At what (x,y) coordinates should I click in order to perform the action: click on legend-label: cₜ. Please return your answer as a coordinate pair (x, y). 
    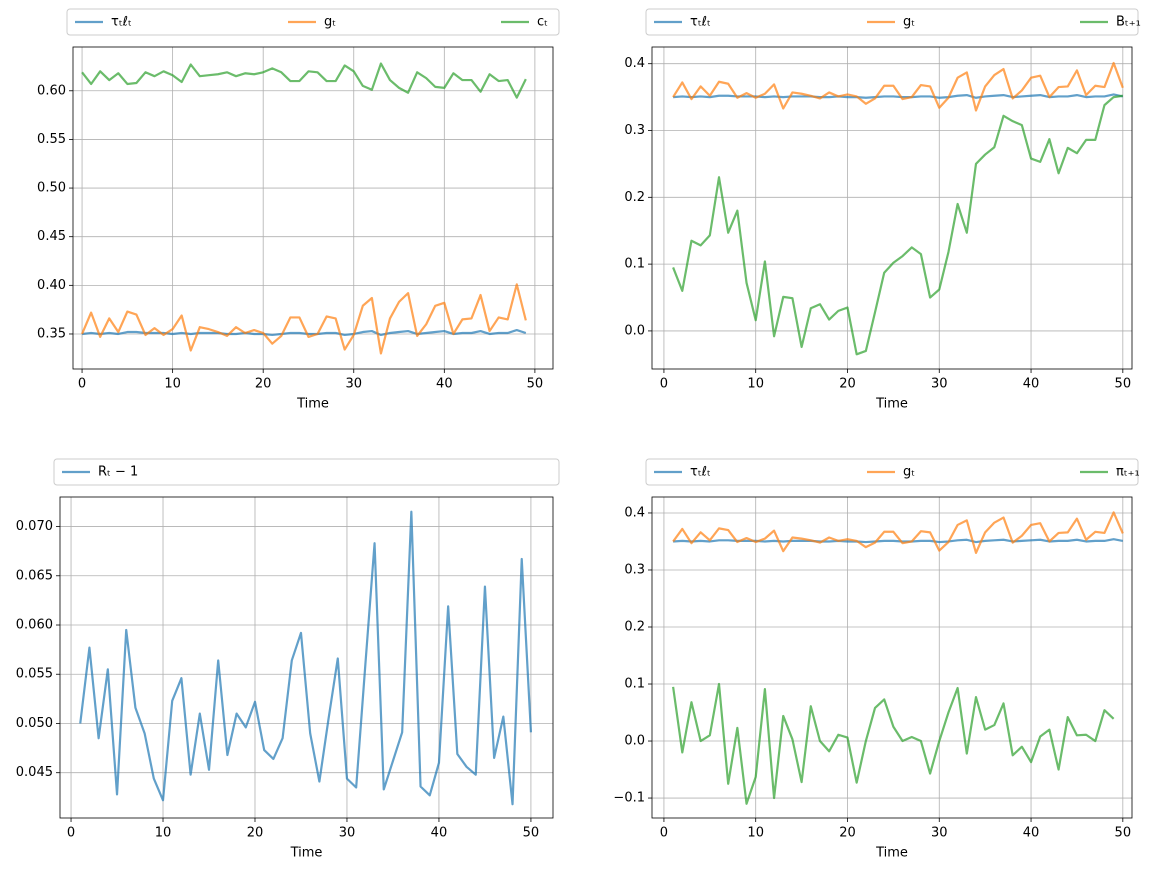
    Looking at the image, I should click on (542, 22).